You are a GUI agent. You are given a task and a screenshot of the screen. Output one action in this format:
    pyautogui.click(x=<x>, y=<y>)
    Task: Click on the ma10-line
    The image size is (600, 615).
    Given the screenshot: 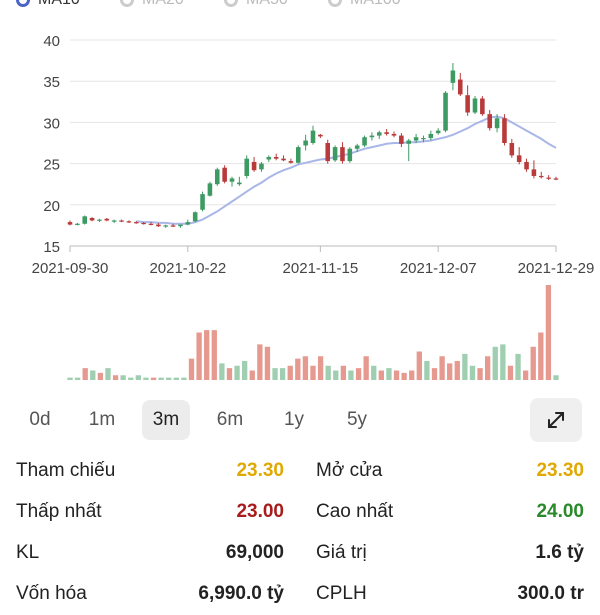 What is the action you would take?
    pyautogui.click(x=346, y=170)
    